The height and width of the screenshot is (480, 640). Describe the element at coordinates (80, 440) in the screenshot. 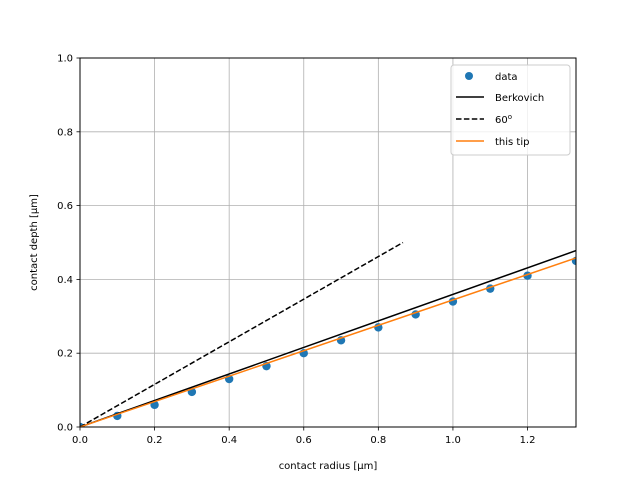

I see `x-tick-label: 0.0` at that location.